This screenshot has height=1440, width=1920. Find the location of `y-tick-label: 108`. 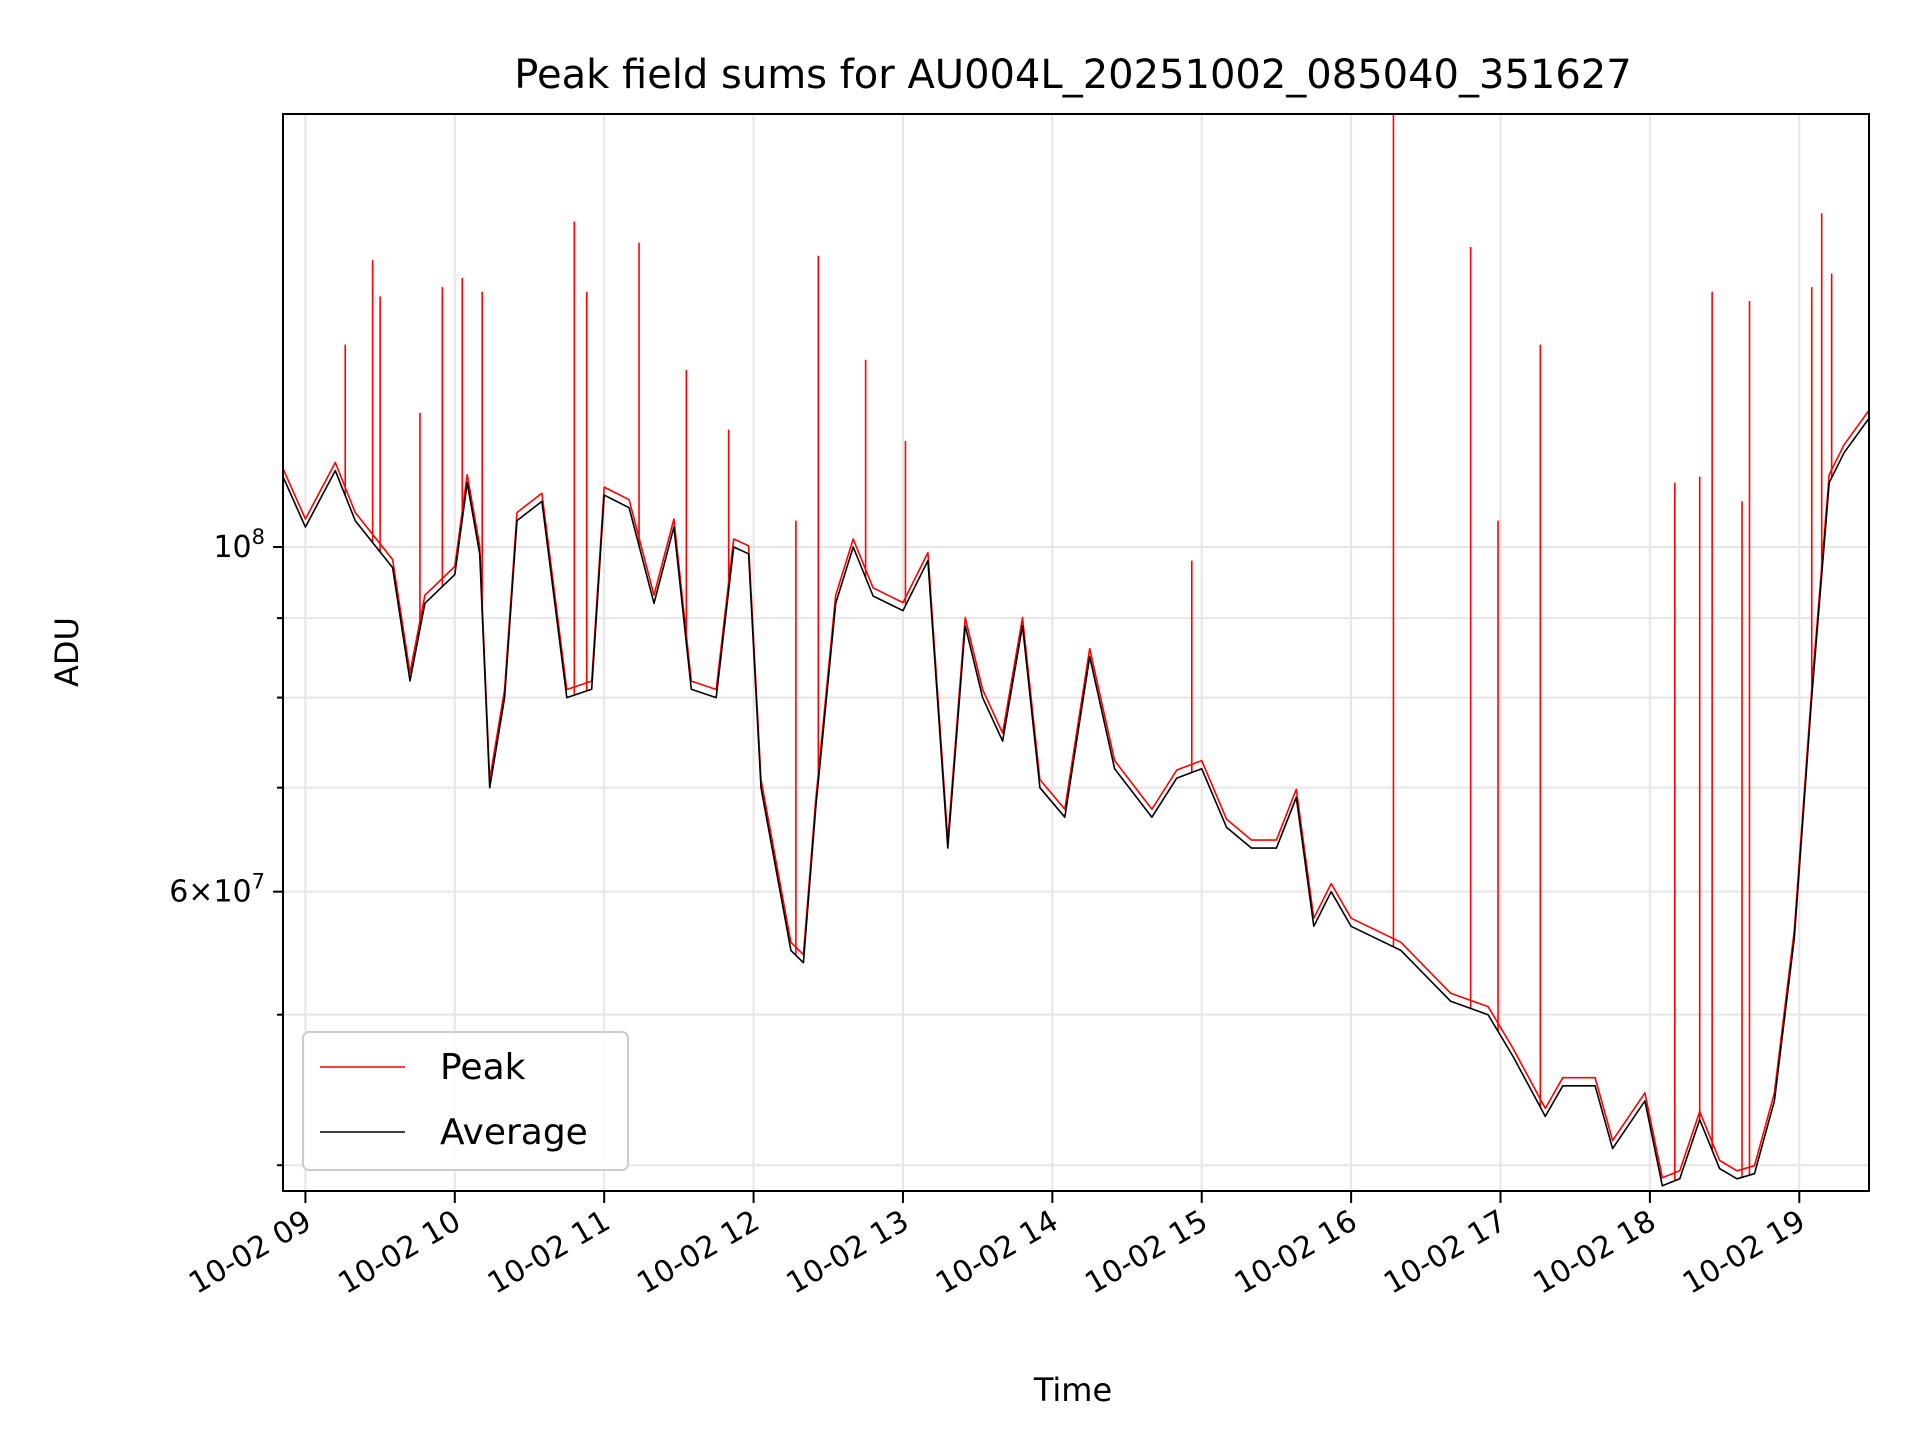

y-tick-label: 108 is located at coordinates (239, 545).